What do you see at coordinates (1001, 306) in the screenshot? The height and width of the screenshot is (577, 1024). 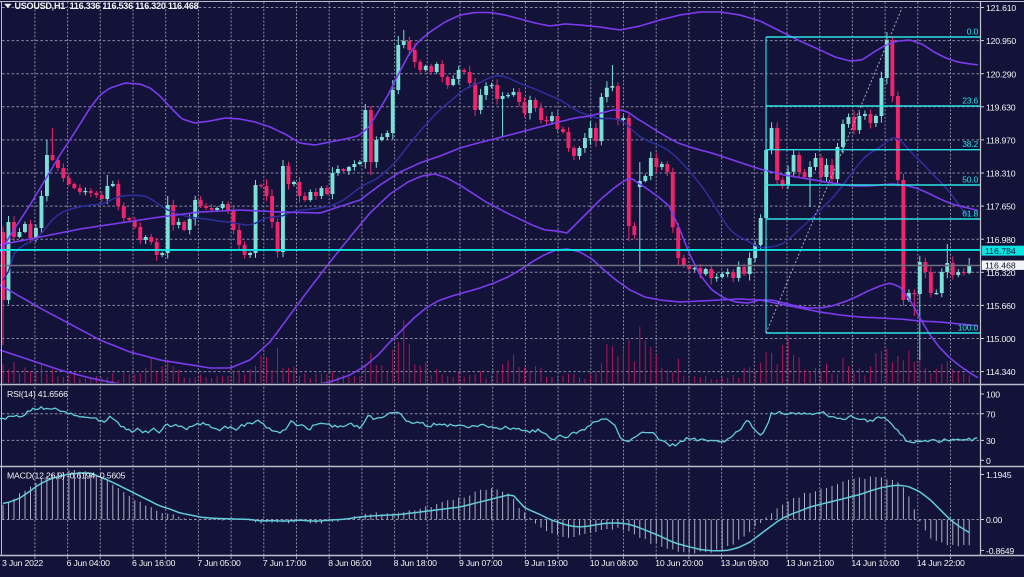 I see `svg-text: 115.660` at bounding box center [1001, 306].